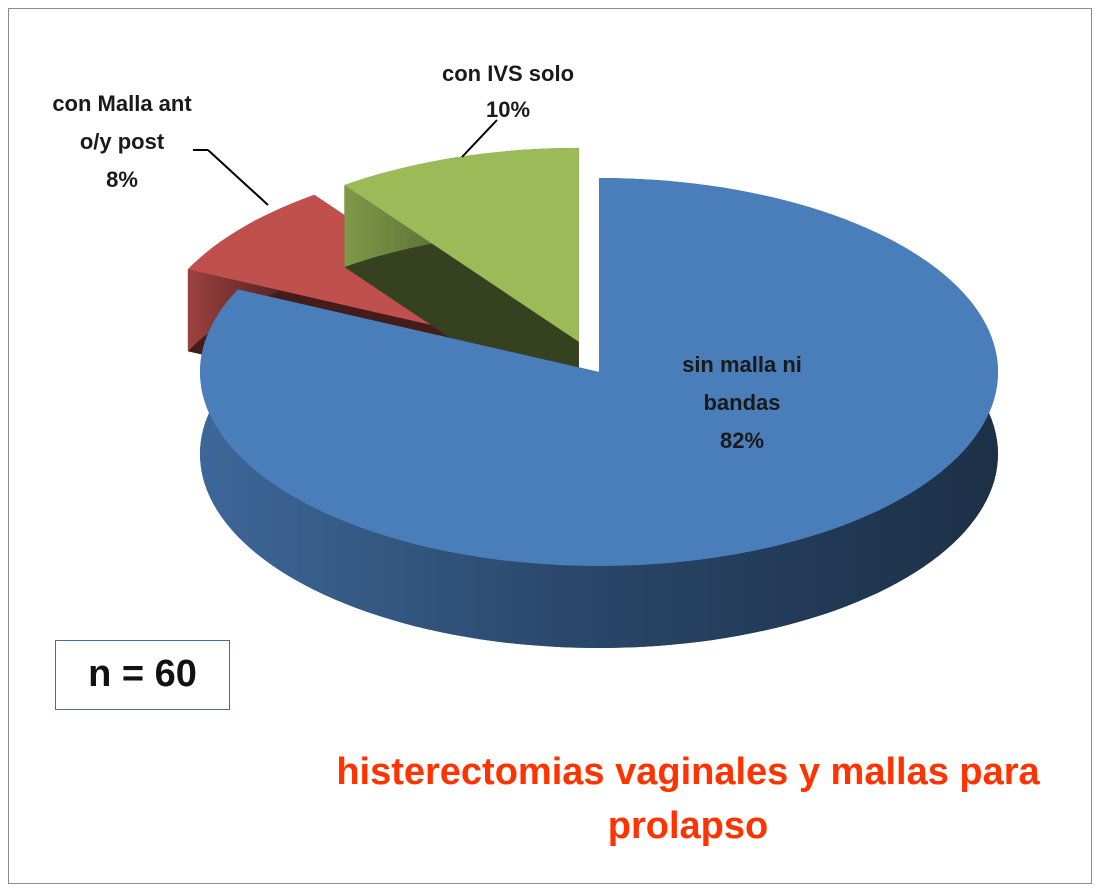 The width and height of the screenshot is (1105, 893). What do you see at coordinates (508, 92) in the screenshot?
I see `slice-label: con IVS solo 10%` at bounding box center [508, 92].